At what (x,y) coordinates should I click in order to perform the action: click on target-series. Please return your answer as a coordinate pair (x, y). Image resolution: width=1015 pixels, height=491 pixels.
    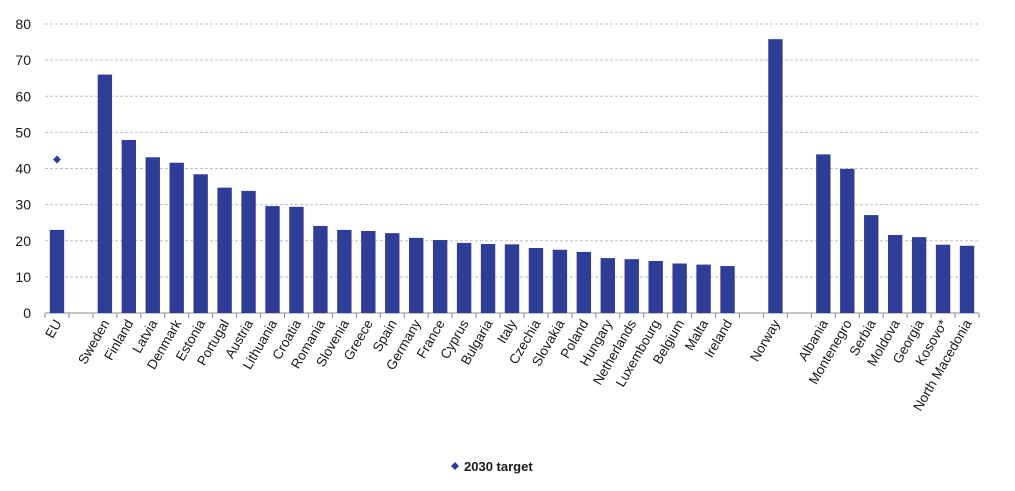
    Looking at the image, I should click on (56, 159).